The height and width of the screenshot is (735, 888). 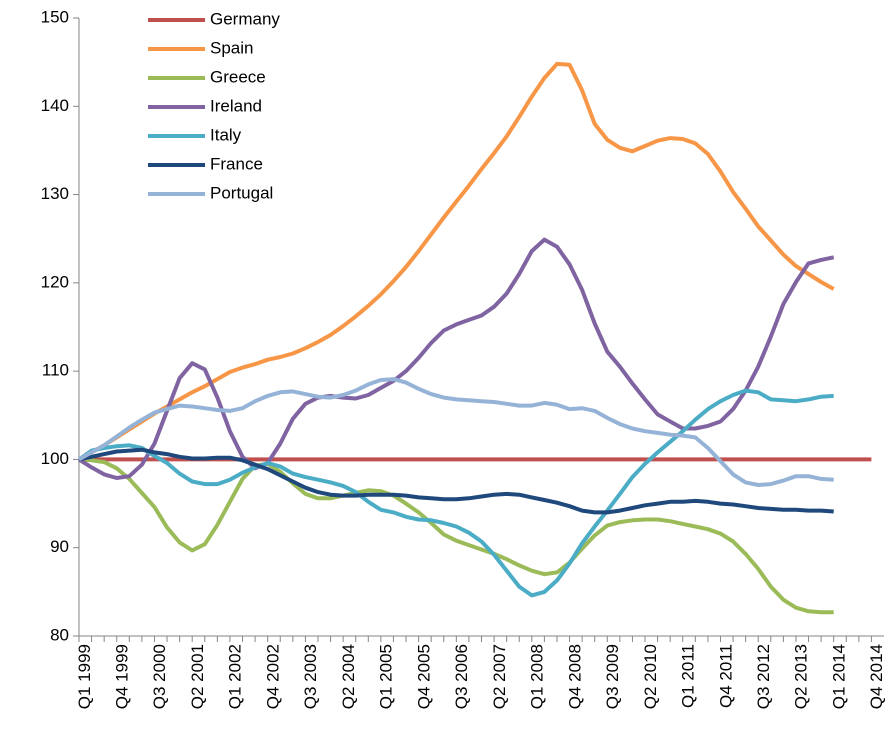 What do you see at coordinates (122, 676) in the screenshot?
I see `x-tick-label: Q4 1999` at bounding box center [122, 676].